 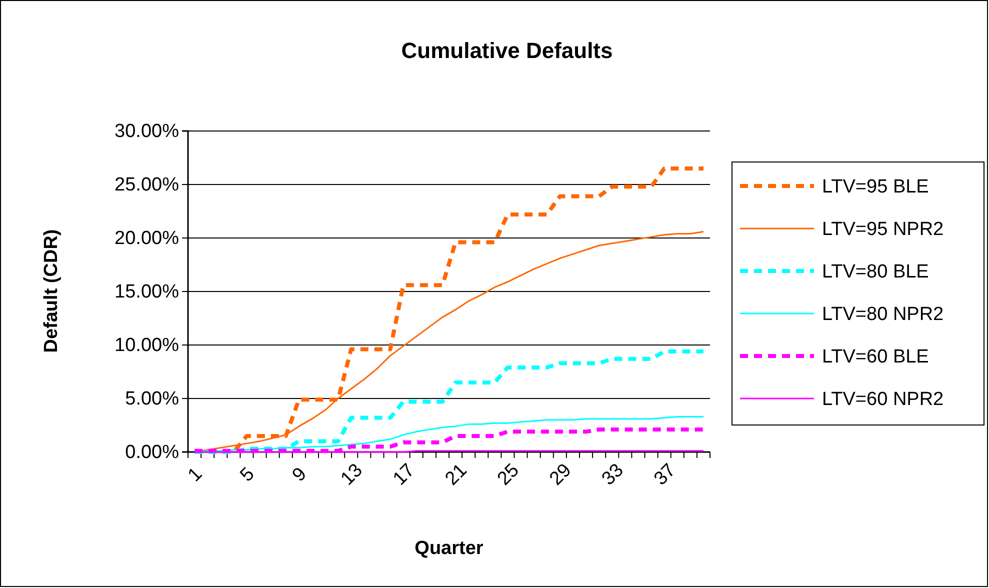 What do you see at coordinates (404, 475) in the screenshot?
I see `x-tick-label: 17` at bounding box center [404, 475].